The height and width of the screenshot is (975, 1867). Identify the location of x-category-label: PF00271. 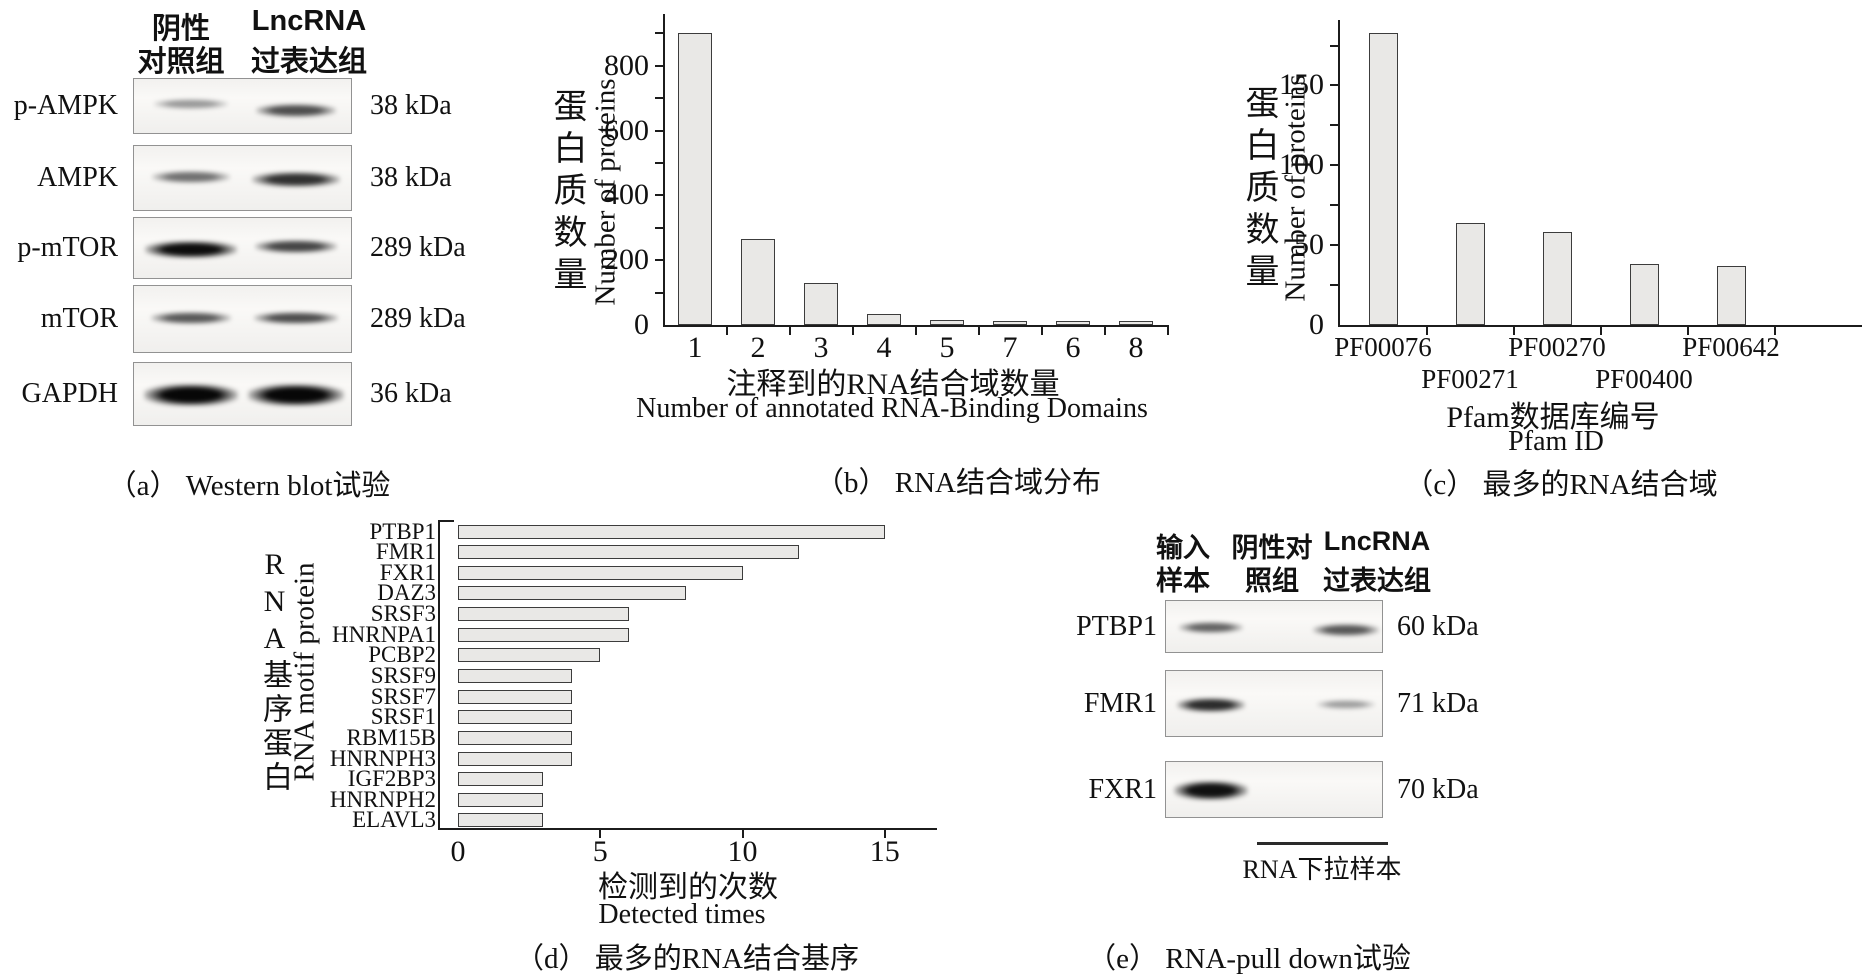
(1470, 379).